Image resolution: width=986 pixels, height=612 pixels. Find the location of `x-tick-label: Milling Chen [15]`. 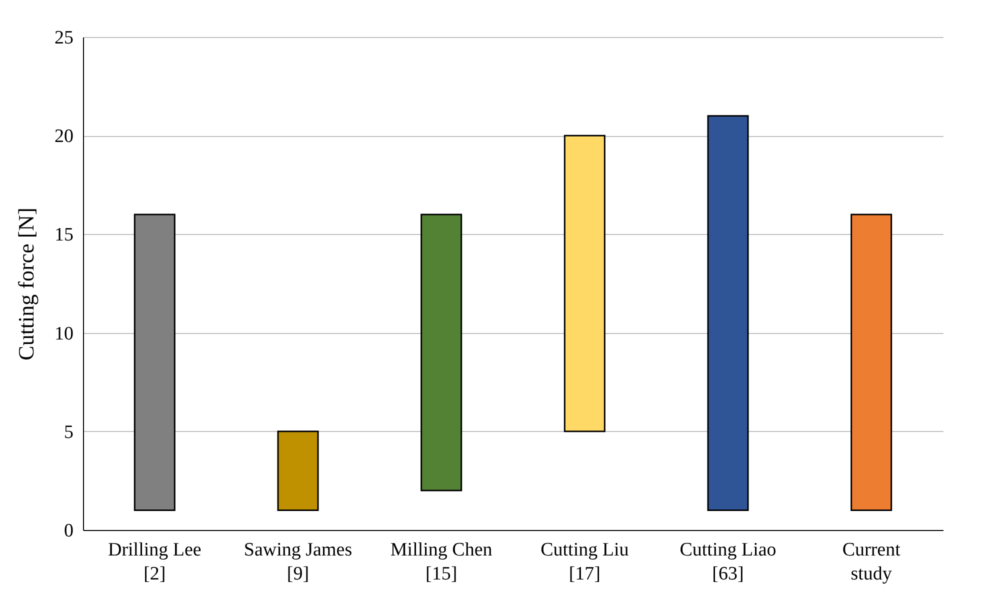

x-tick-label: Milling Chen [15] is located at coordinates (441, 562).